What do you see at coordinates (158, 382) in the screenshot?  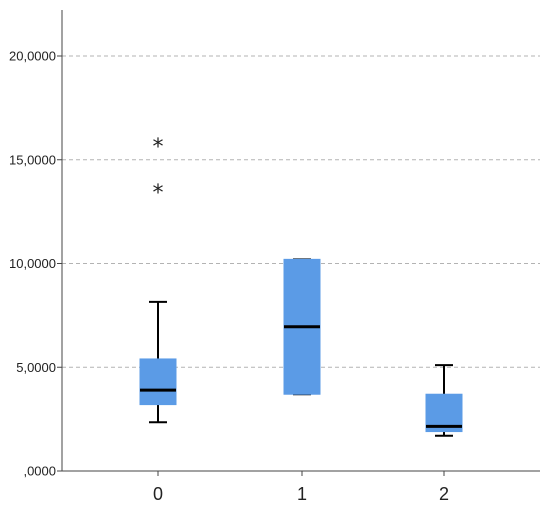 I see `box-iqr` at bounding box center [158, 382].